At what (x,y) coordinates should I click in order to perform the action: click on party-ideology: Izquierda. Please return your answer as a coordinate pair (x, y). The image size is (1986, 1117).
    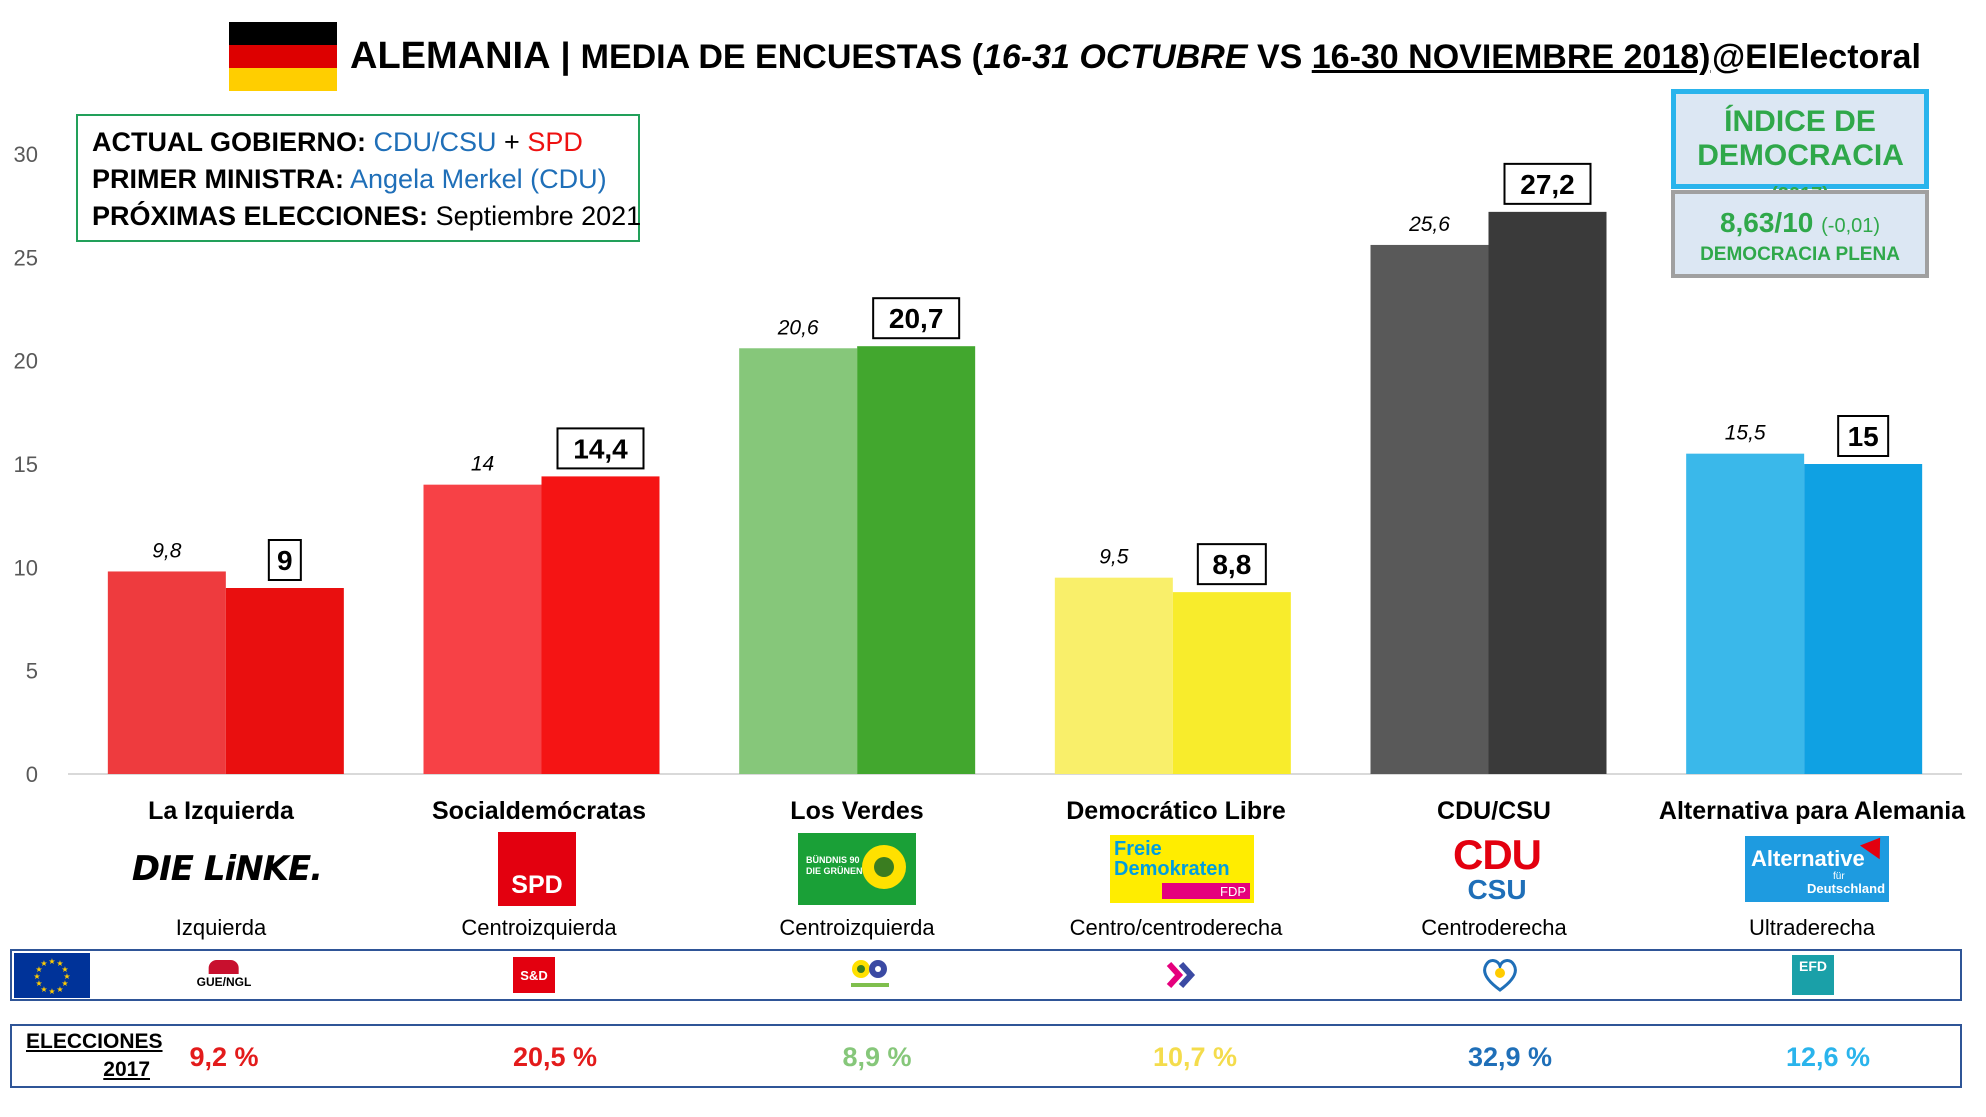
    Looking at the image, I should click on (221, 927).